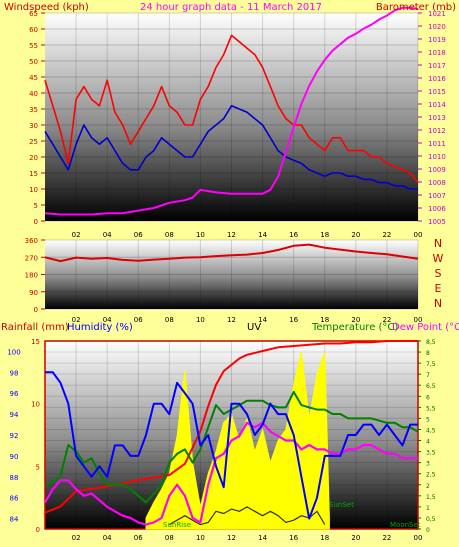  Describe the element at coordinates (38, 467) in the screenshot. I see `rainfall-tick: 5` at that location.